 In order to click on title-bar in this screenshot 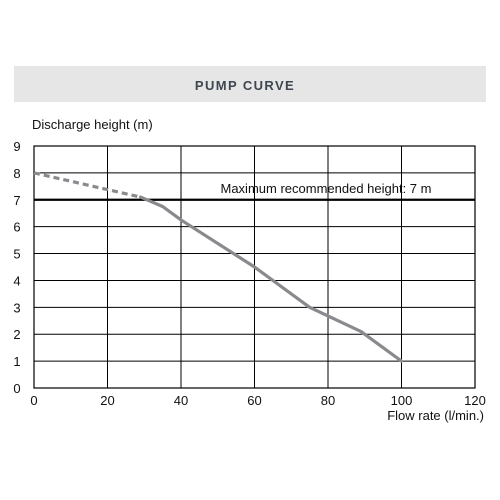, I will do `click(250, 84)`.